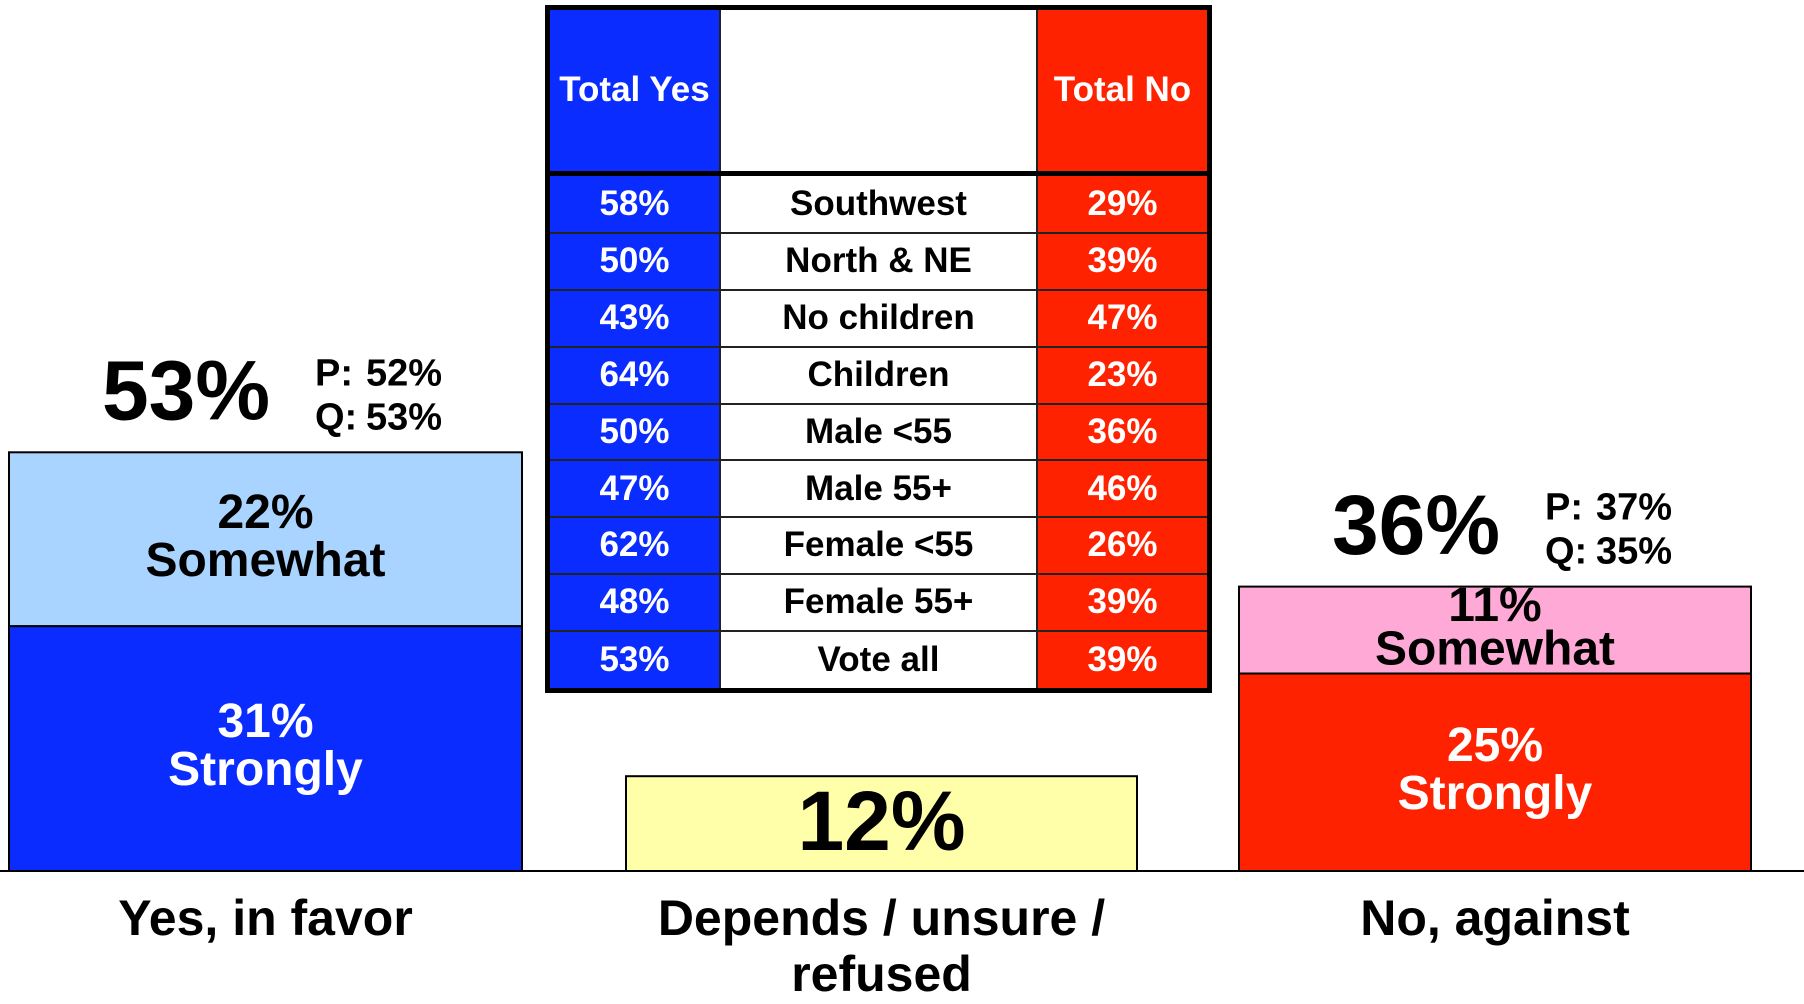 The image size is (1804, 1004). What do you see at coordinates (633, 318) in the screenshot?
I see `yes-cell: 43%` at bounding box center [633, 318].